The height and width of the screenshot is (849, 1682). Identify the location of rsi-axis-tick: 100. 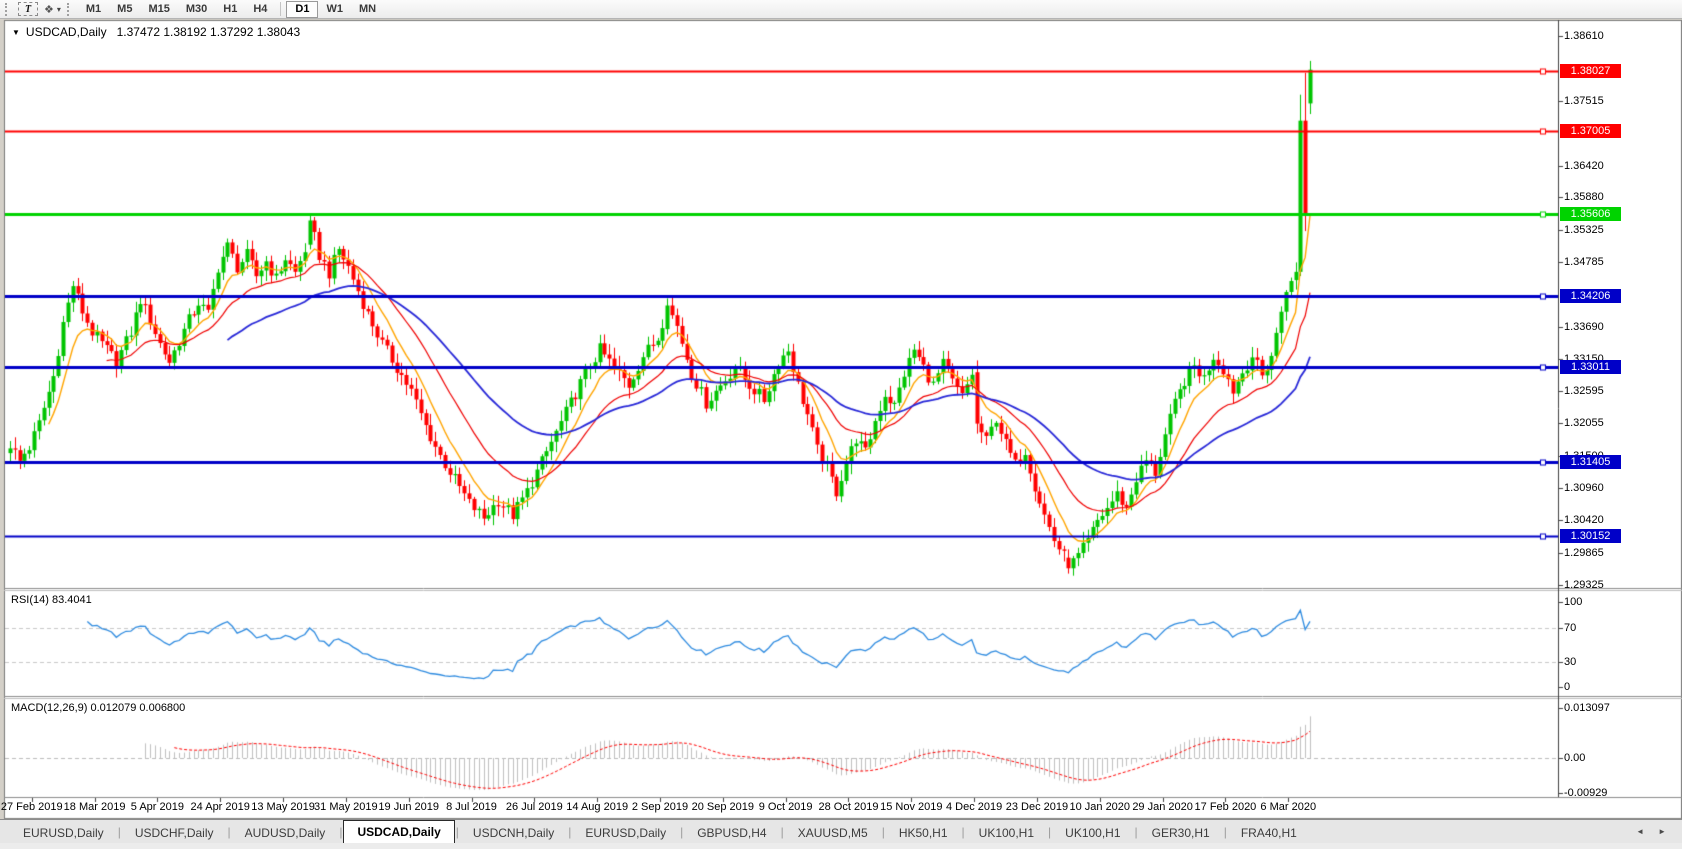
(1573, 602).